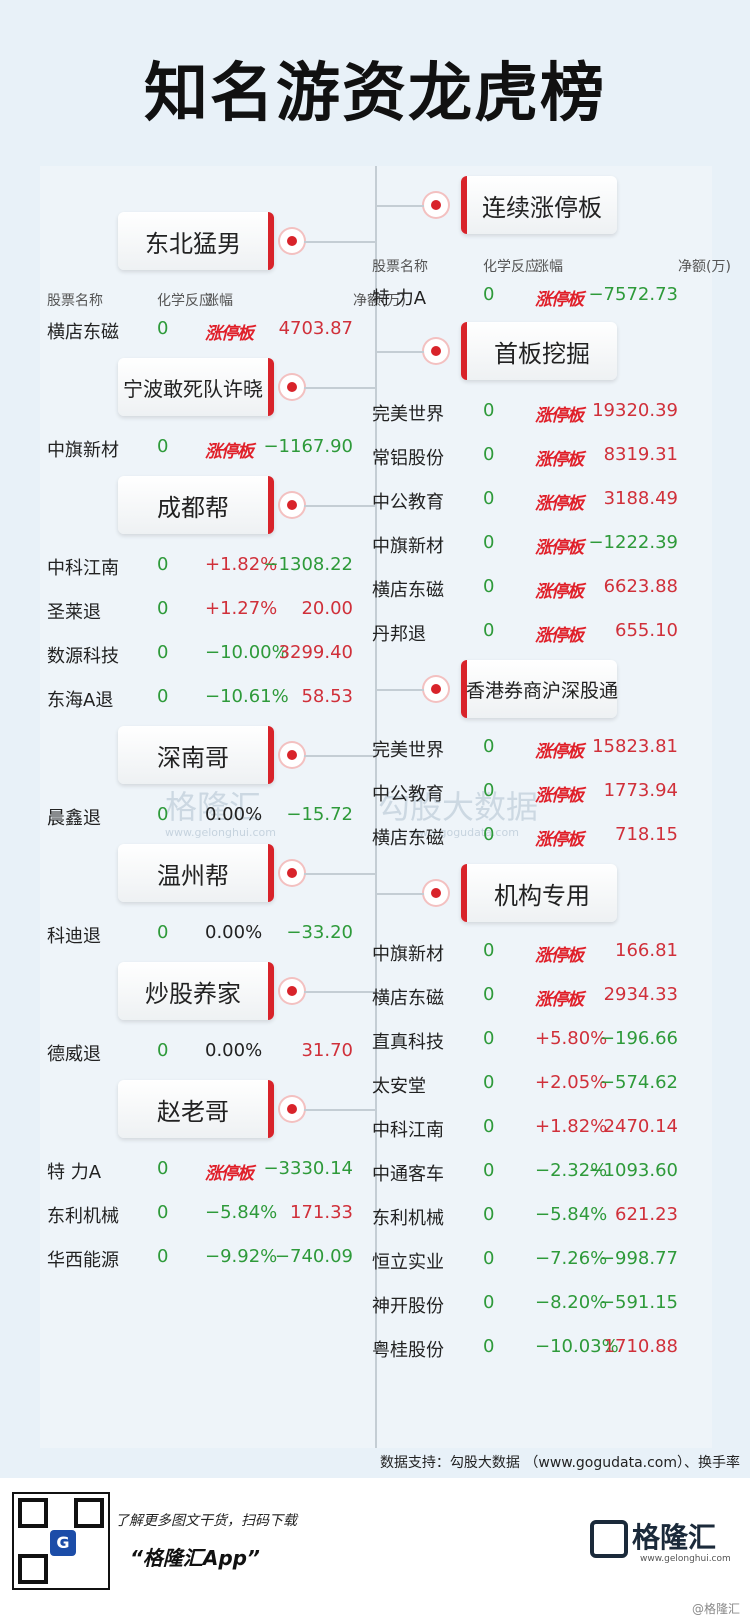  Describe the element at coordinates (33, 1513) in the screenshot. I see `qr-finder` at that location.